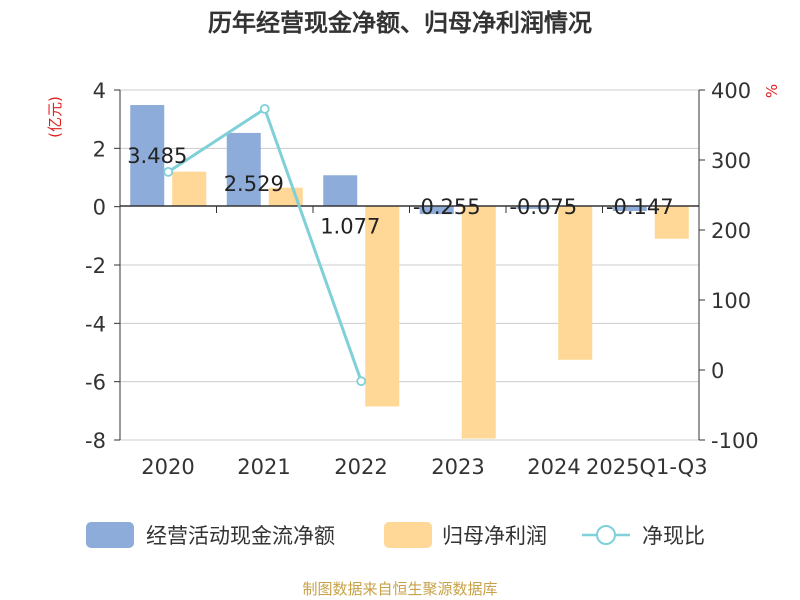 Image resolution: width=800 pixels, height=600 pixels. Describe the element at coordinates (95, 383) in the screenshot. I see `left-axis-tick-label: -6` at that location.